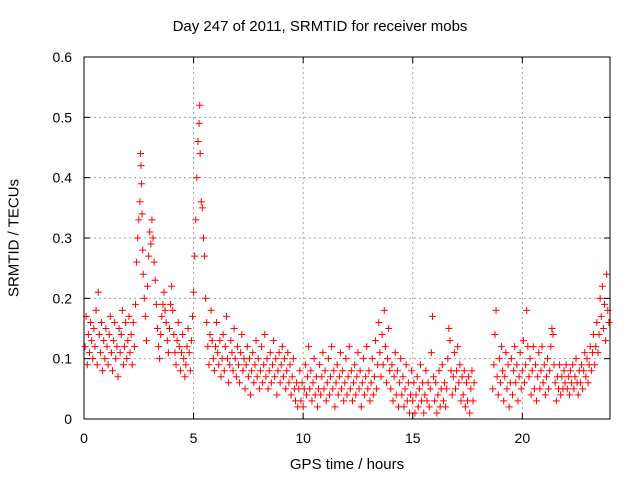 The width and height of the screenshot is (640, 480). I want to click on x-tick-label: 10, so click(303, 438).